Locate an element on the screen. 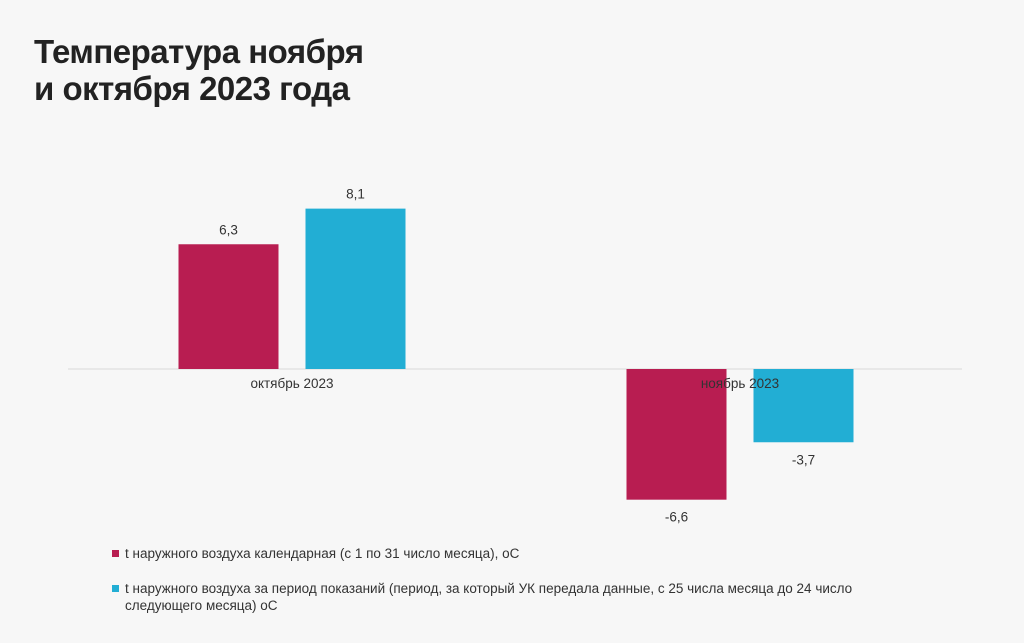  category-labels: октябрь 2023 ноябрь 2023 is located at coordinates (514, 383).